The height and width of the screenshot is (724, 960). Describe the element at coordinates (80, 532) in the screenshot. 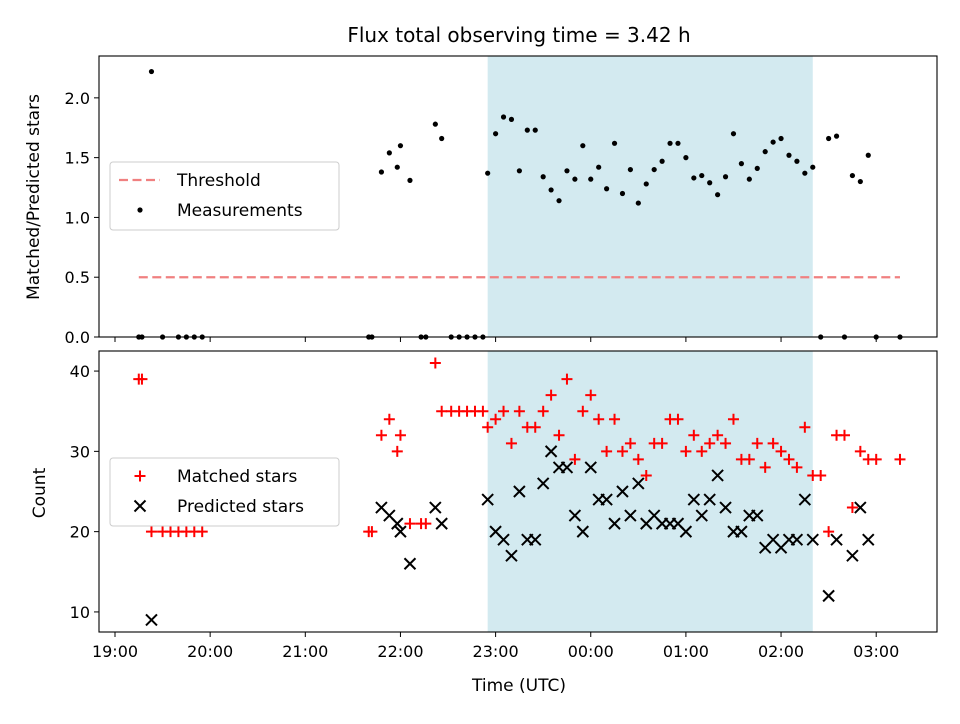

I see `y-tick-label: 20` at that location.